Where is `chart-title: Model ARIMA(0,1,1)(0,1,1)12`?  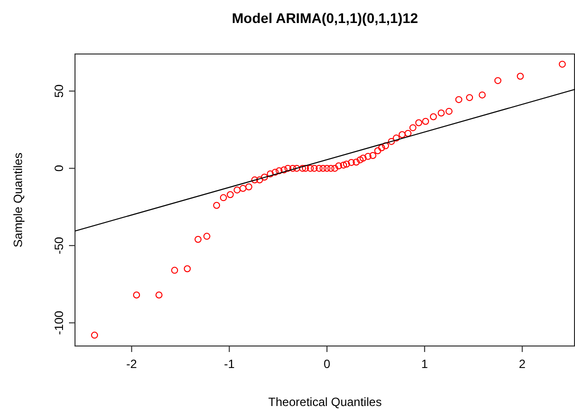 chart-title: Model ARIMA(0,1,1)(0,1,1)12 is located at coordinates (325, 18).